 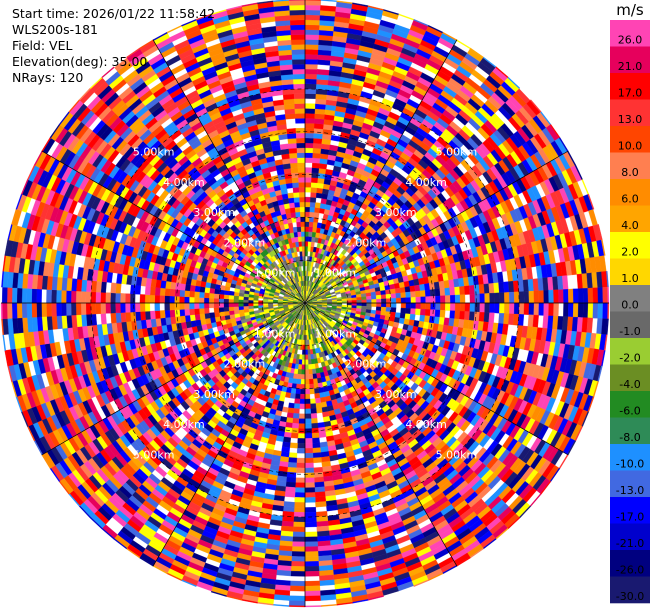 What do you see at coordinates (80, 61) in the screenshot?
I see `elevation-label: Elevation(deg): 35.00` at bounding box center [80, 61].